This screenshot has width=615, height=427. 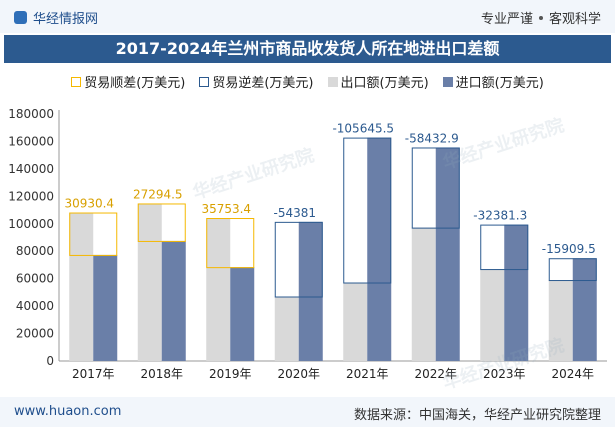 What do you see at coordinates (504, 374) in the screenshot?
I see `x-tick-label: 2023年` at bounding box center [504, 374].